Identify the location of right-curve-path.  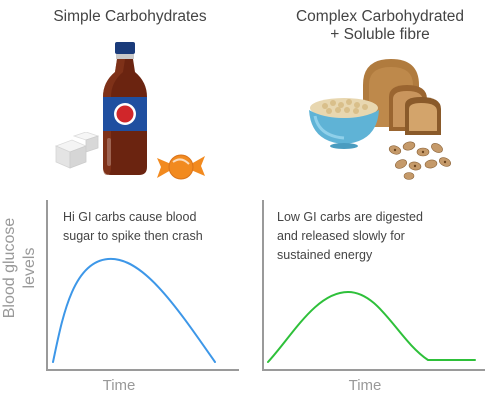
(371, 326).